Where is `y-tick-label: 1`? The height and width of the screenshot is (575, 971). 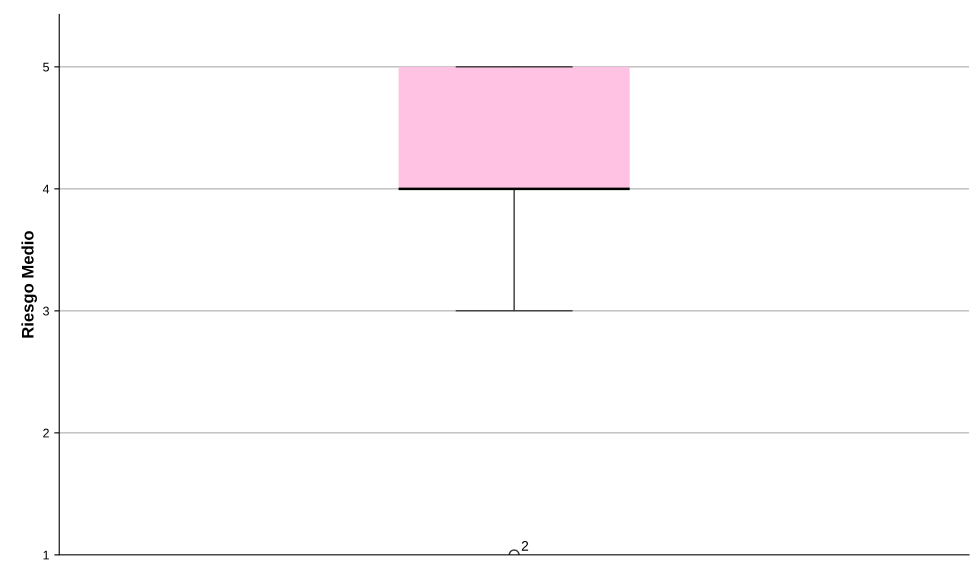
y-tick-label: 1 is located at coordinates (46, 555).